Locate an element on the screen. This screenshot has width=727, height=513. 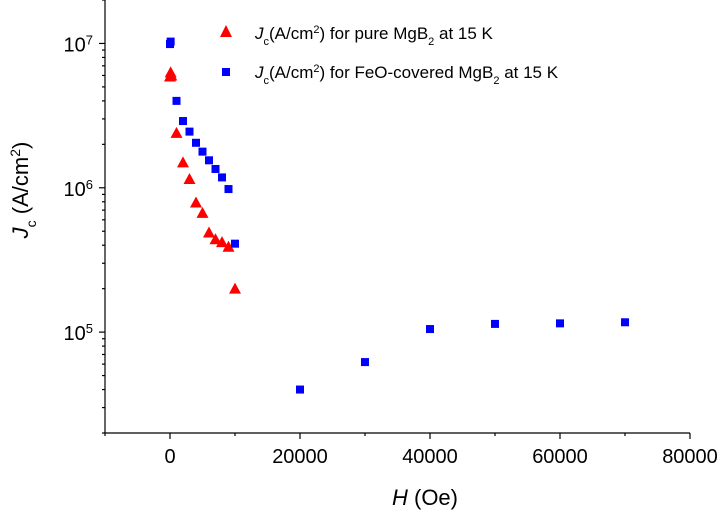
legend-marker-triangle is located at coordinates (226, 31).